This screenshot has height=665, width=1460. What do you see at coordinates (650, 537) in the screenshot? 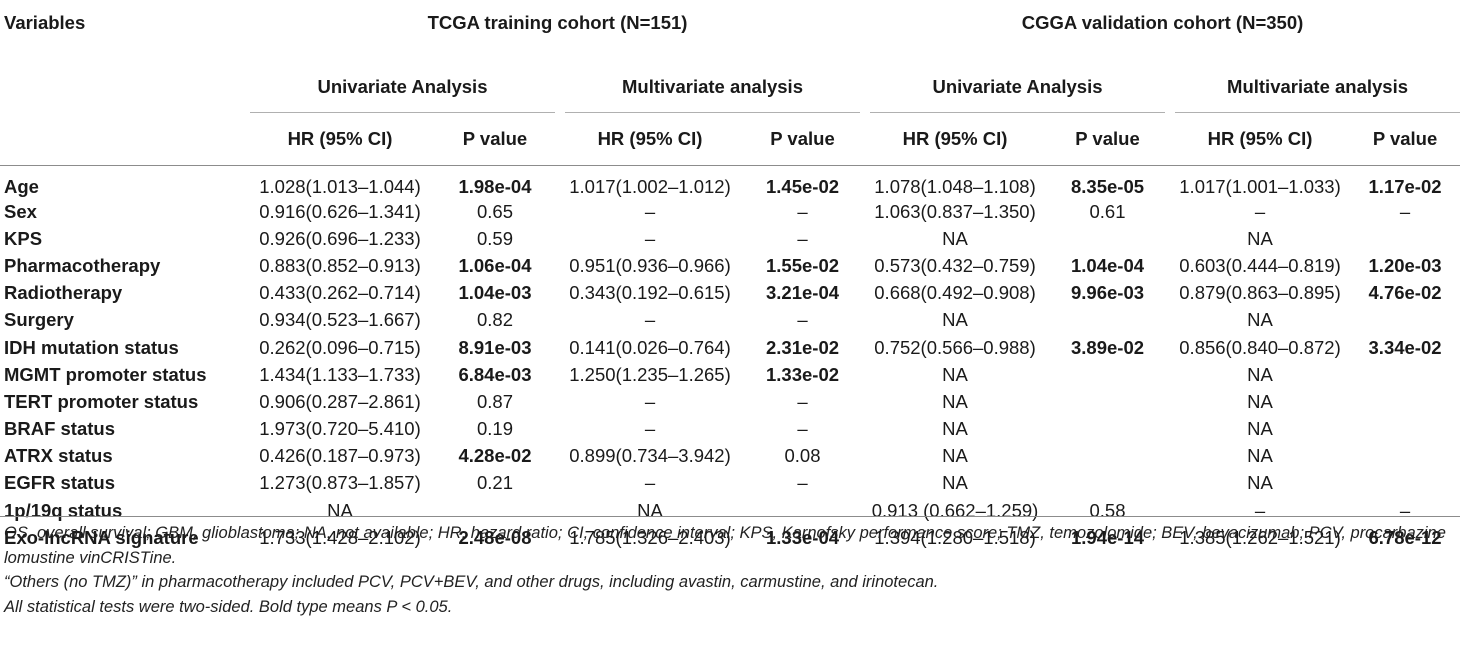
I see `hr-cell: 1.785(1.326–2.403)` at bounding box center [650, 537].